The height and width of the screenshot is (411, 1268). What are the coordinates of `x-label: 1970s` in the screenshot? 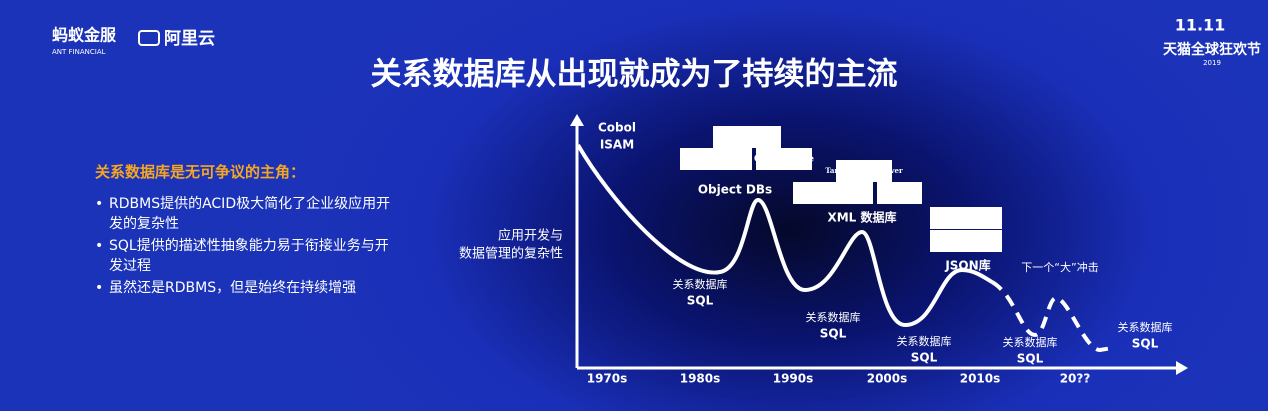 It's located at (607, 379).